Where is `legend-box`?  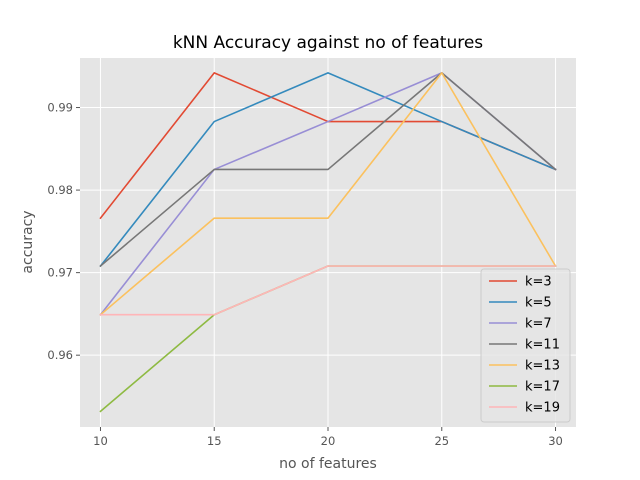
legend-box is located at coordinates (525, 345).